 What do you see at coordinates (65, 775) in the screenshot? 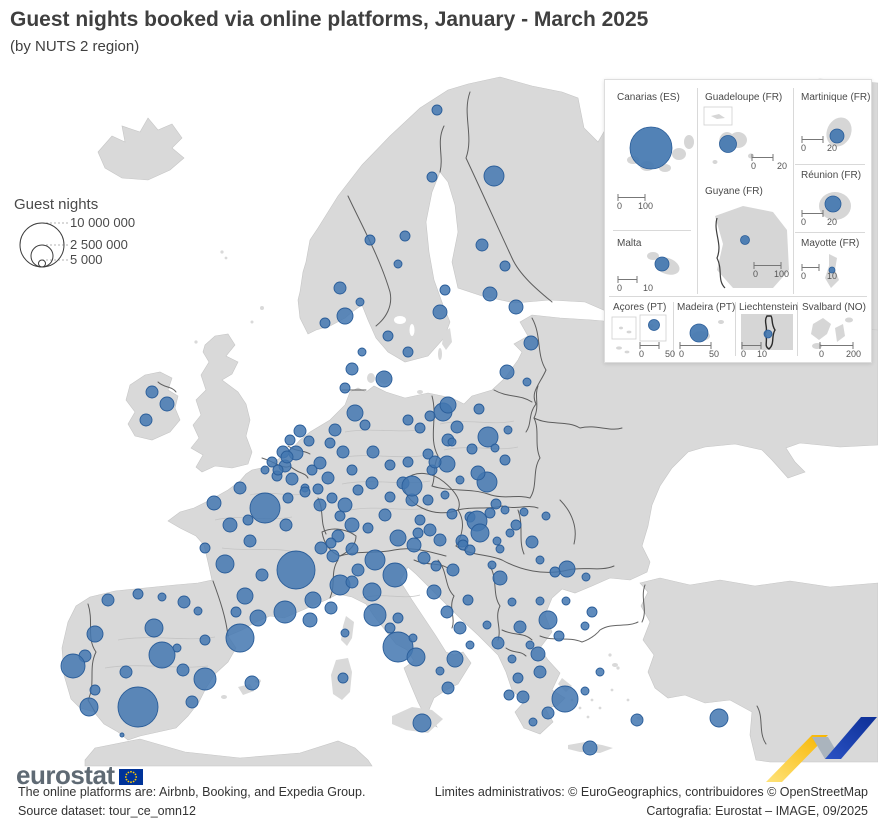
I see `eurostat-logo-text: eurostat` at bounding box center [65, 775].